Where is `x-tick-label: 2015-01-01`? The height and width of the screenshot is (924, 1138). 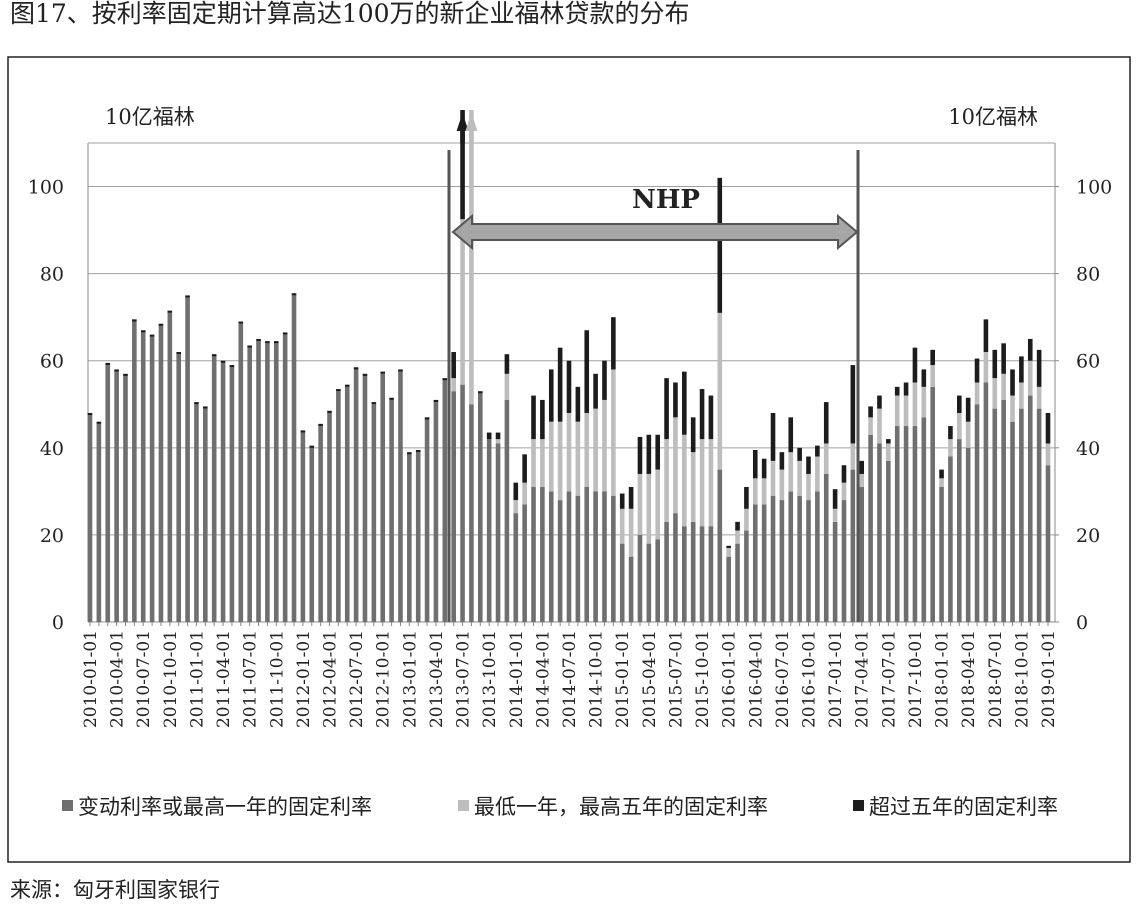 x-tick-label: 2015-01-01 is located at coordinates (623, 679).